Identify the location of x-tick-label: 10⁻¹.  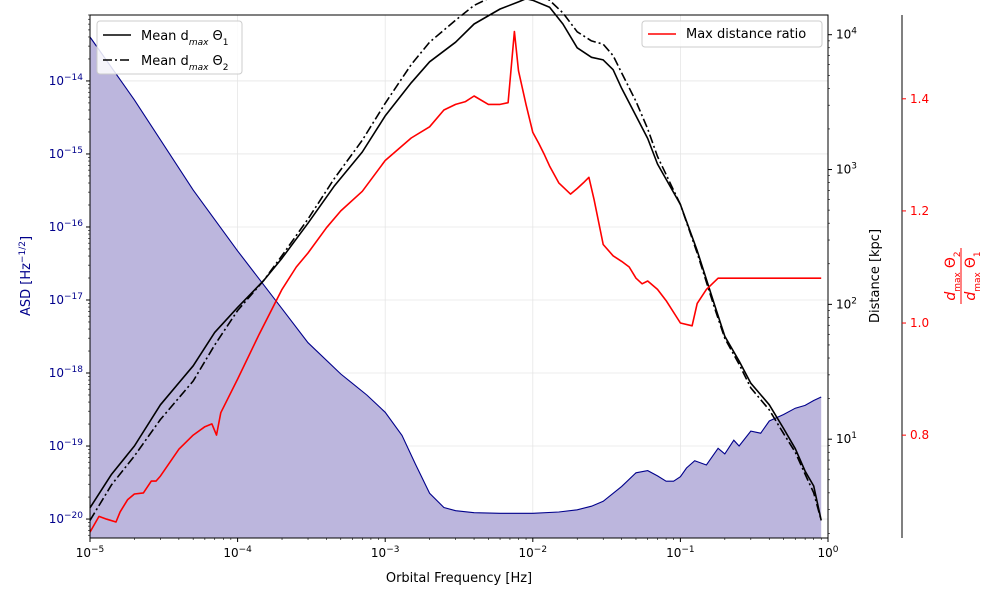
(680, 552).